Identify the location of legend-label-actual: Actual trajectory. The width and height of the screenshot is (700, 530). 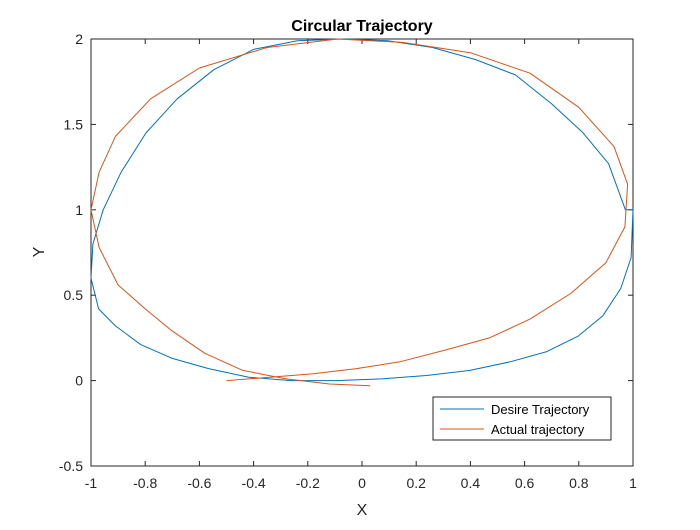
(538, 429).